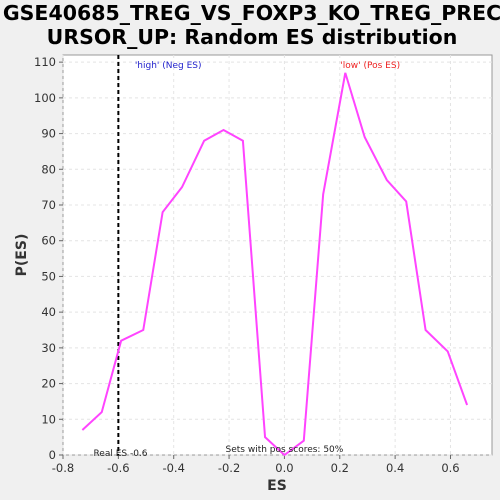 This screenshot has width=500, height=500. What do you see at coordinates (48, 241) in the screenshot?
I see `y-tick-label: 60` at bounding box center [48, 241].